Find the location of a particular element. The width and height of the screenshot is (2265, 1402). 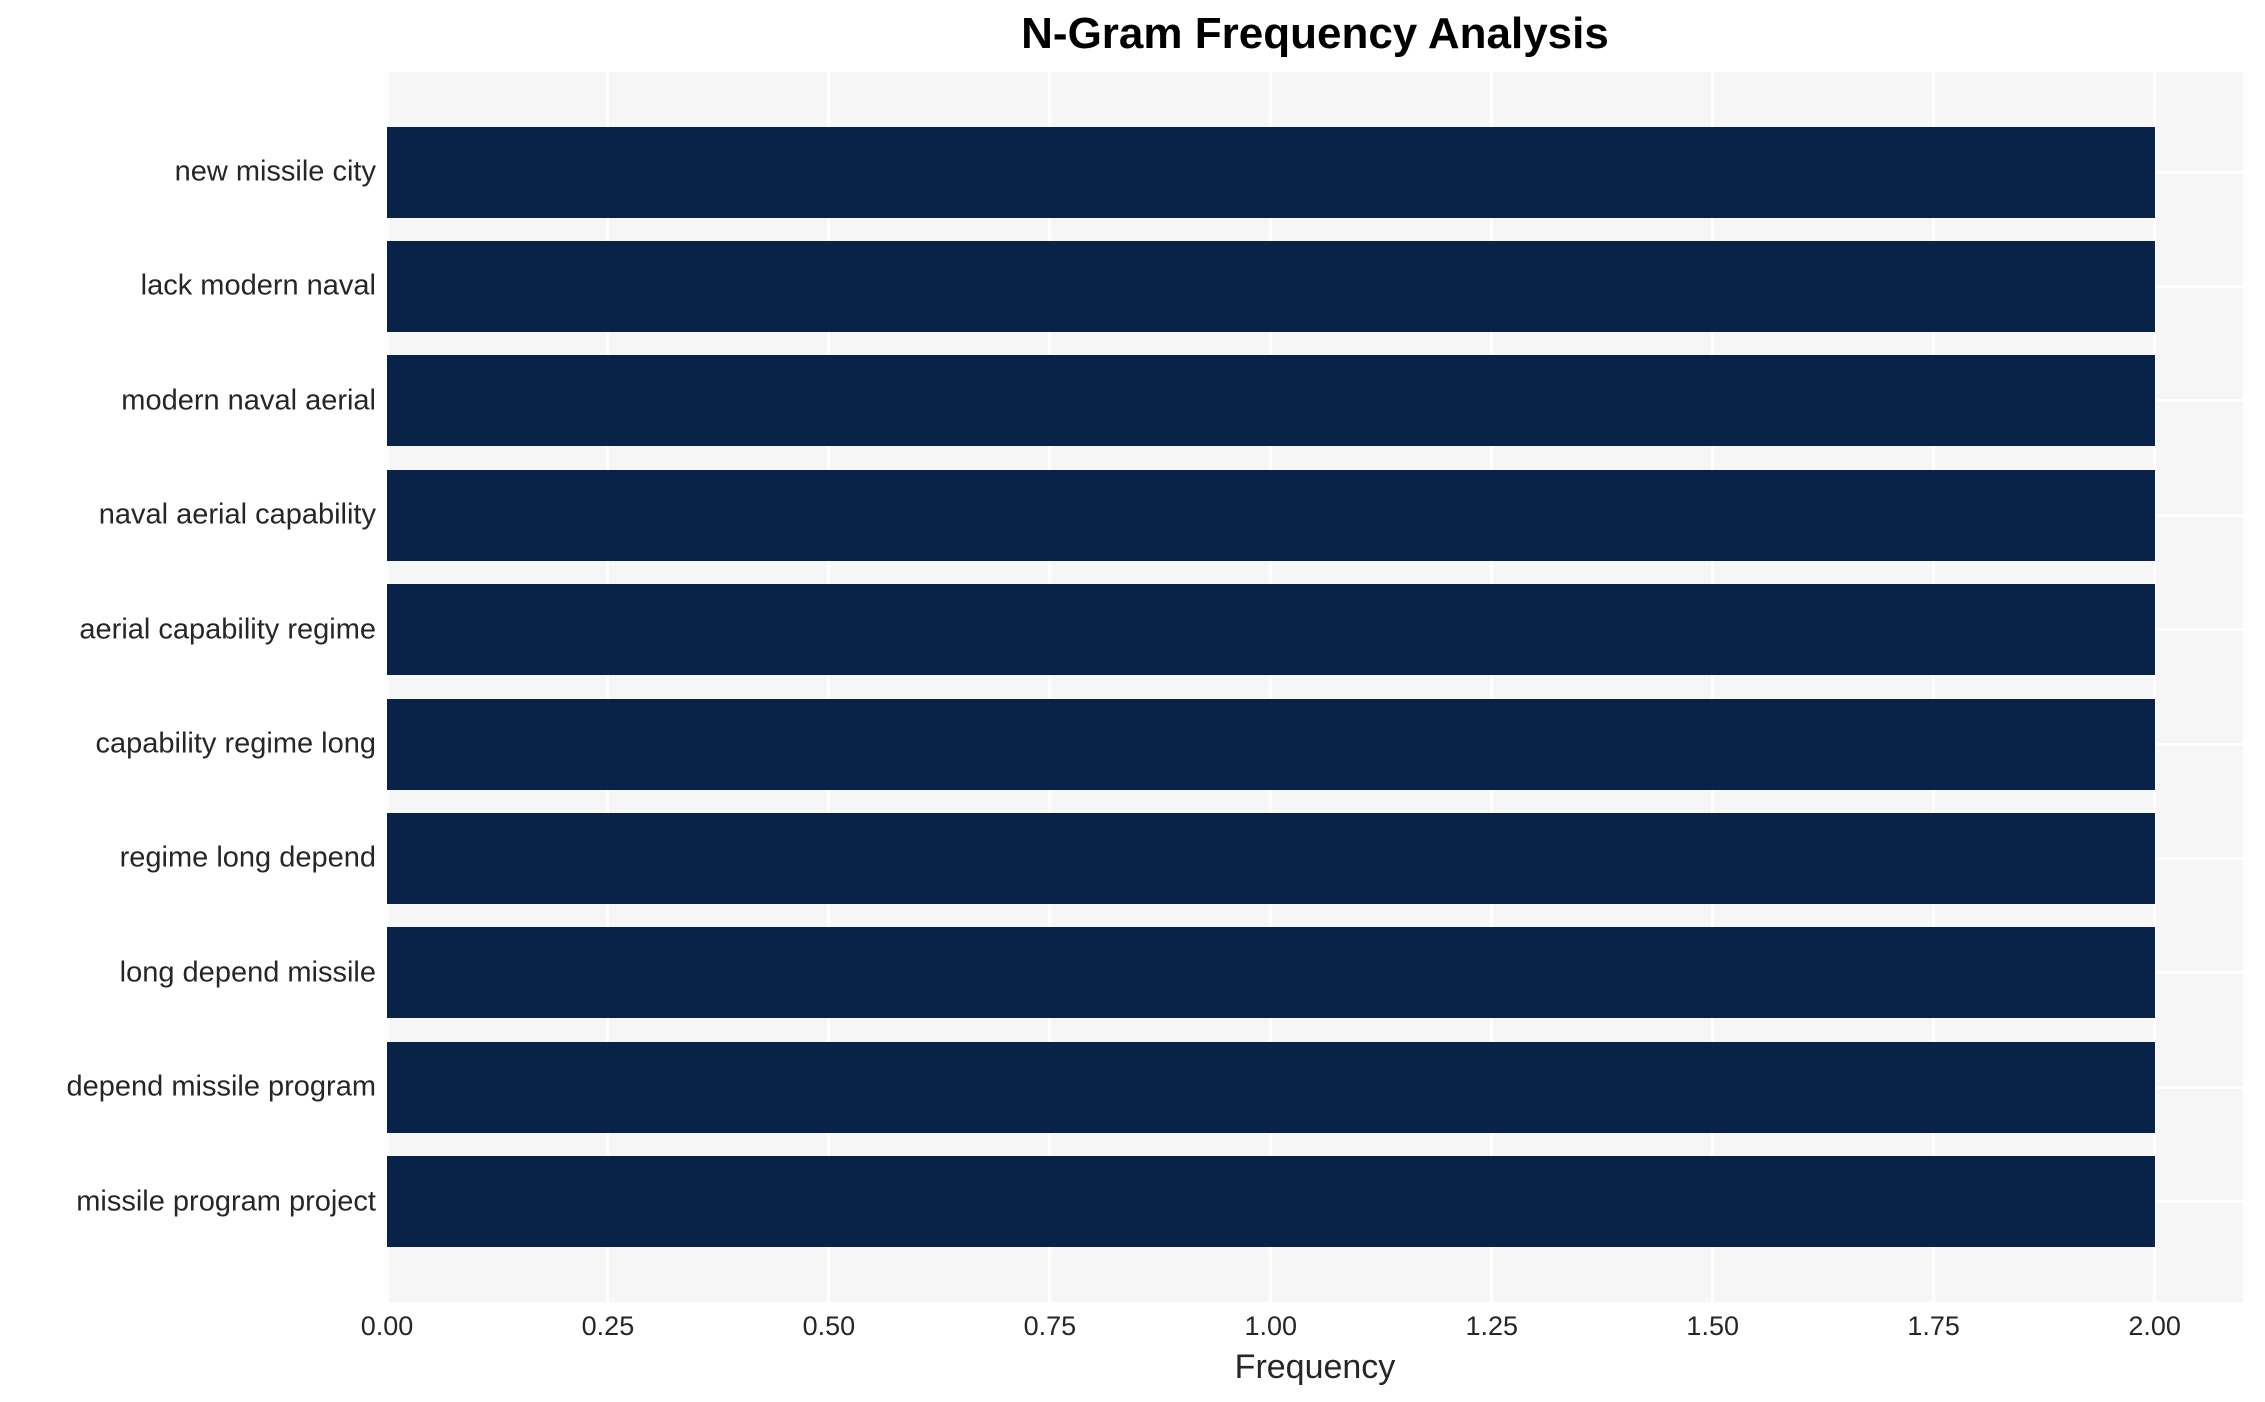

y-tick-label: aerial capability regime is located at coordinates (227, 629).